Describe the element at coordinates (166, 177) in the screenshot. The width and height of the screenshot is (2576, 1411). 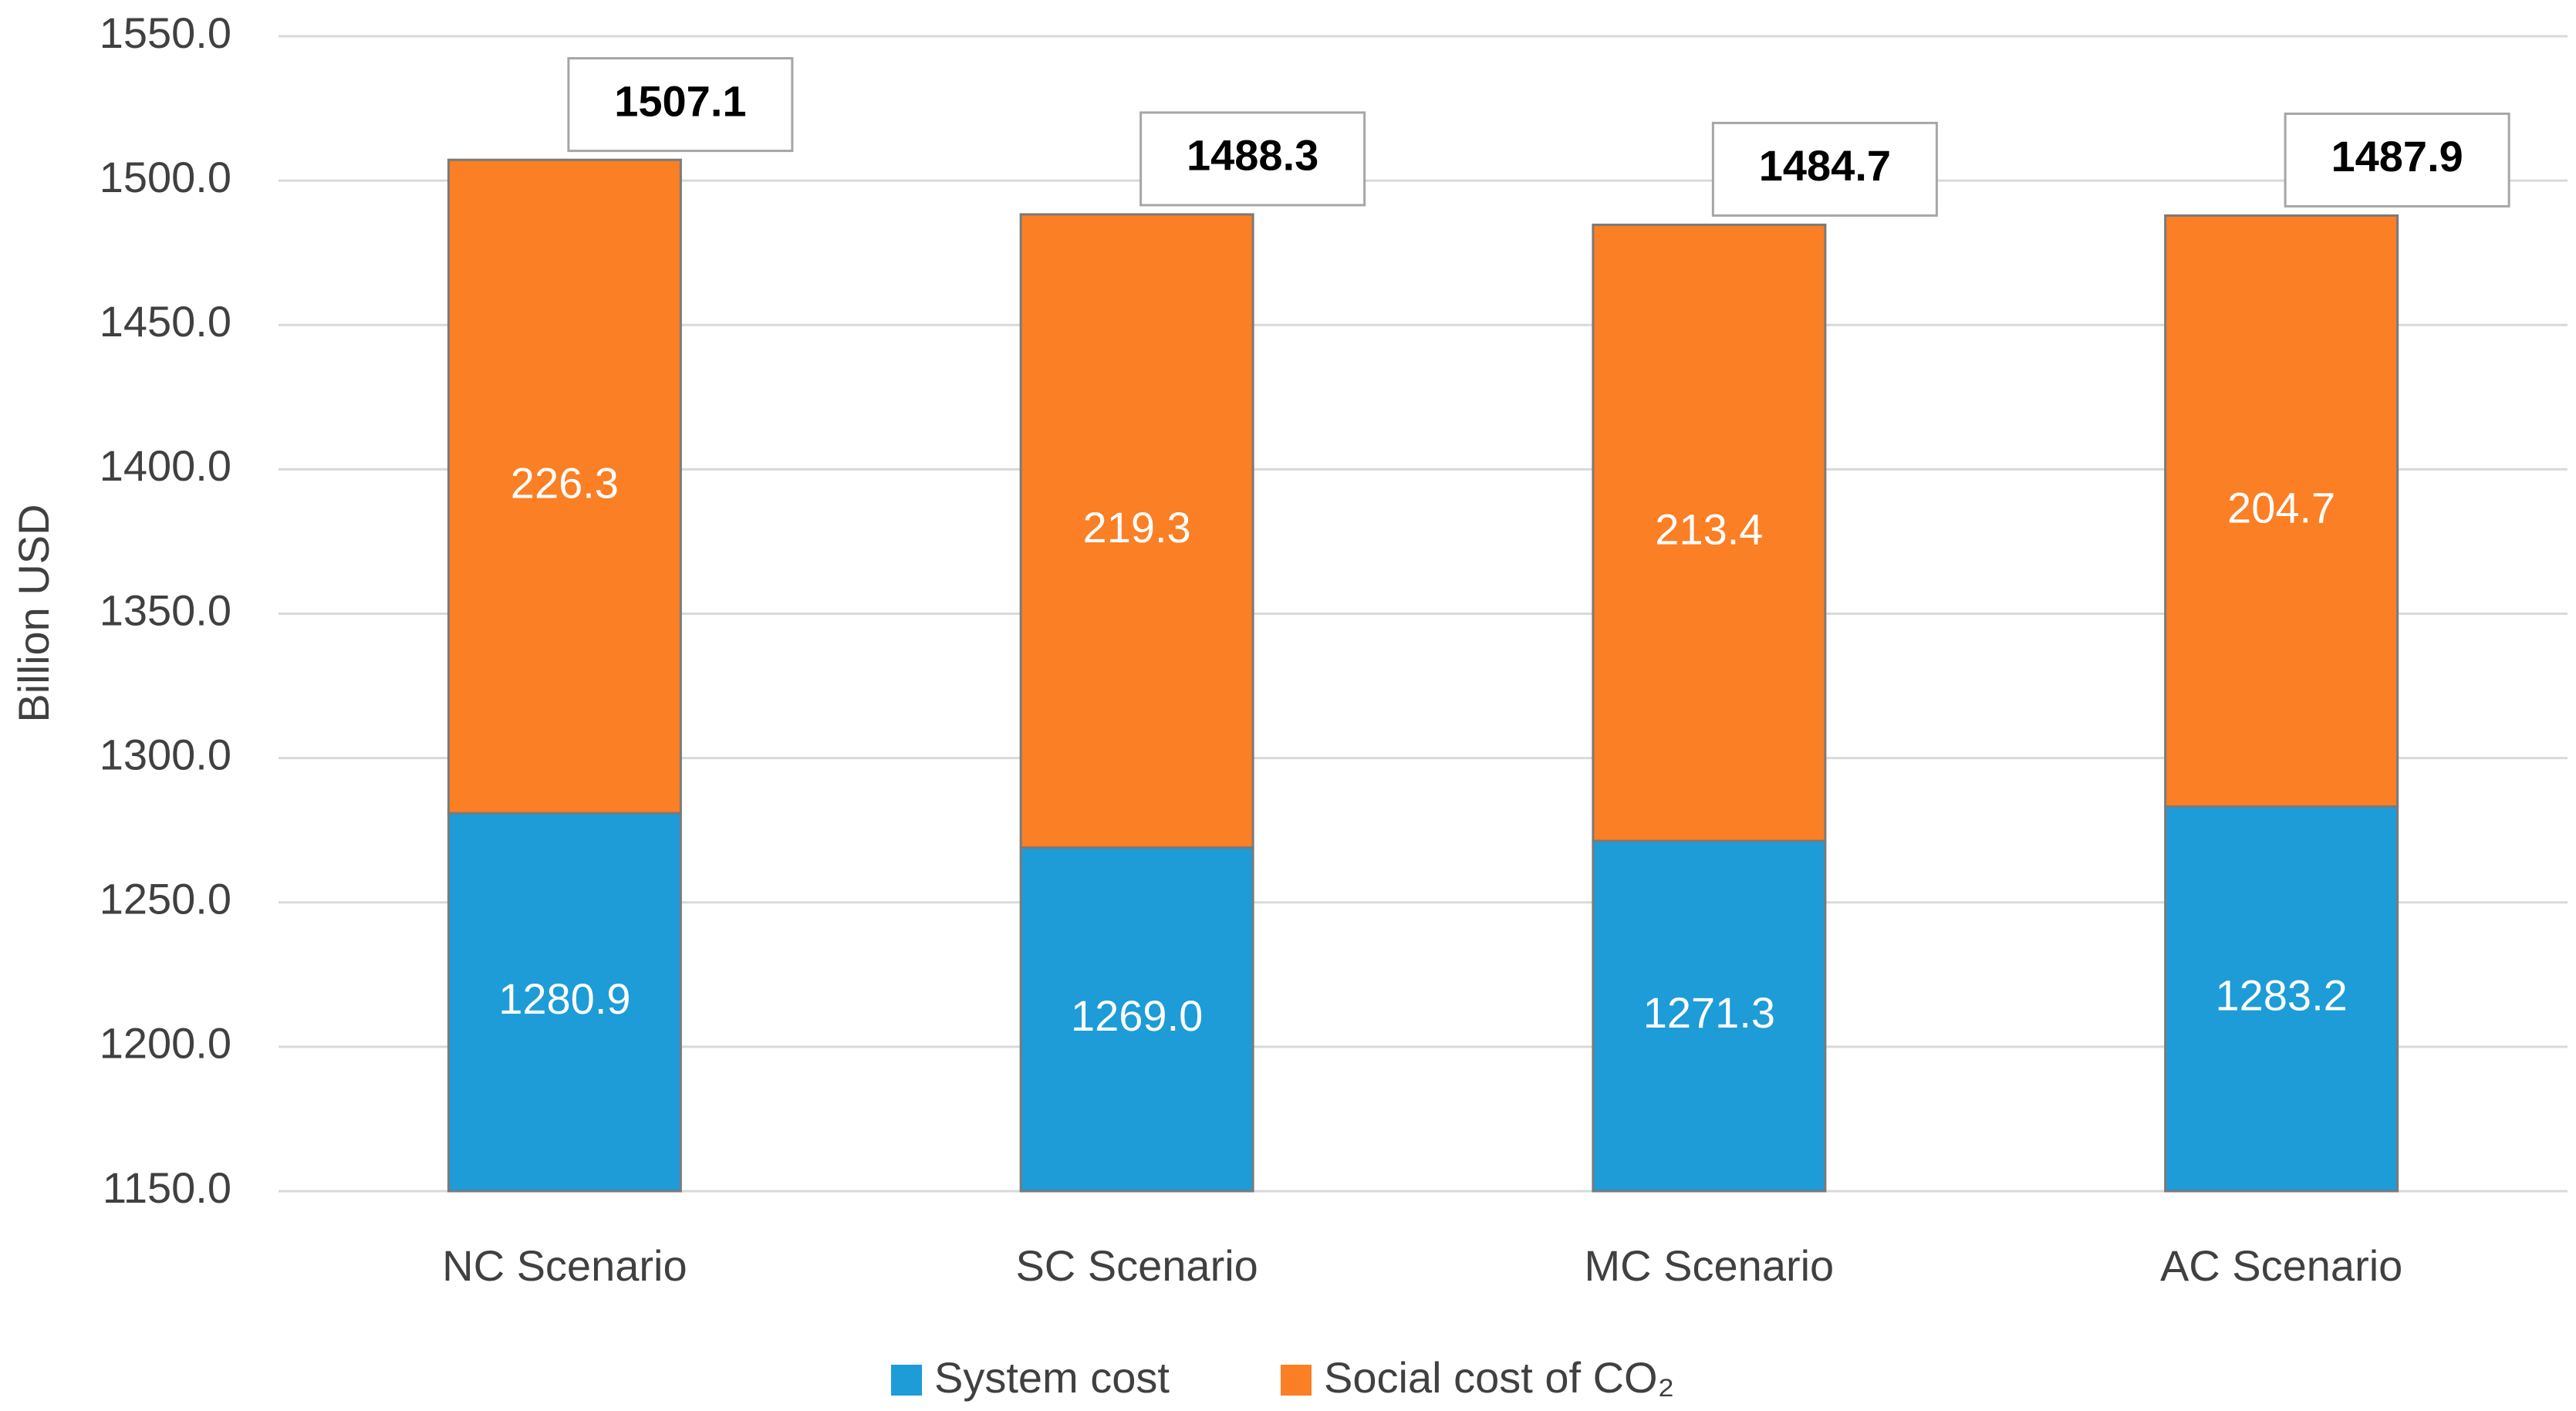
I see `y-tick-label: 1500.0` at that location.